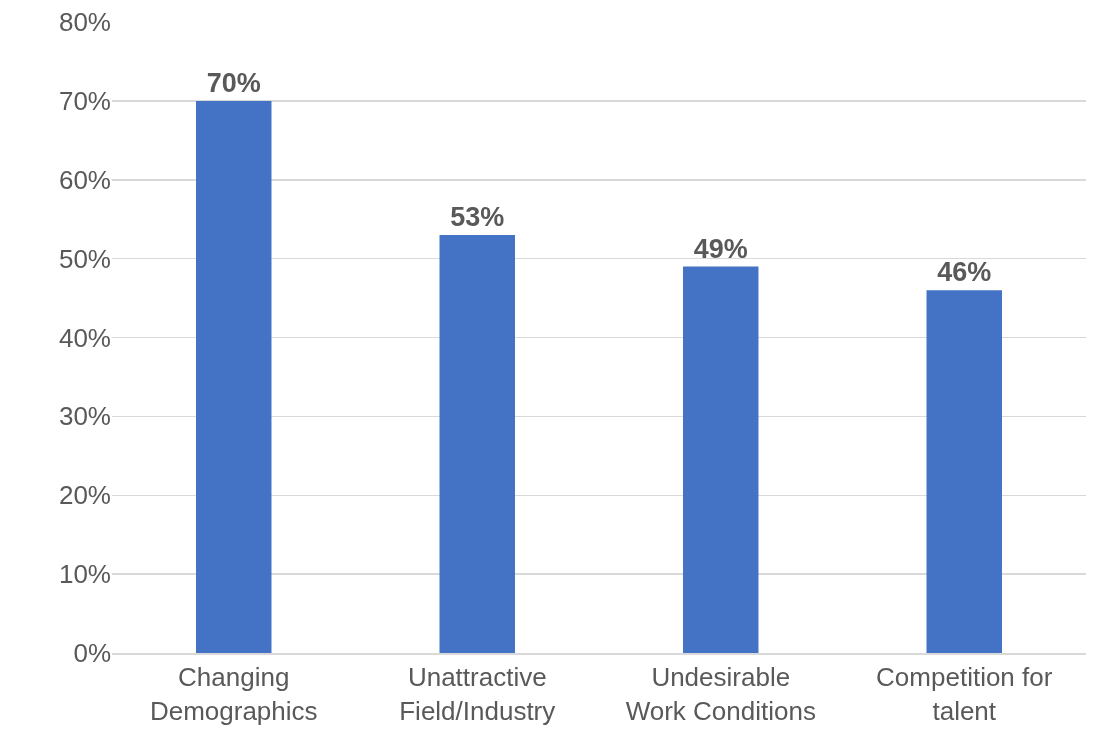 The width and height of the screenshot is (1096, 745). I want to click on y-tick-label: 80%, so click(84, 22).